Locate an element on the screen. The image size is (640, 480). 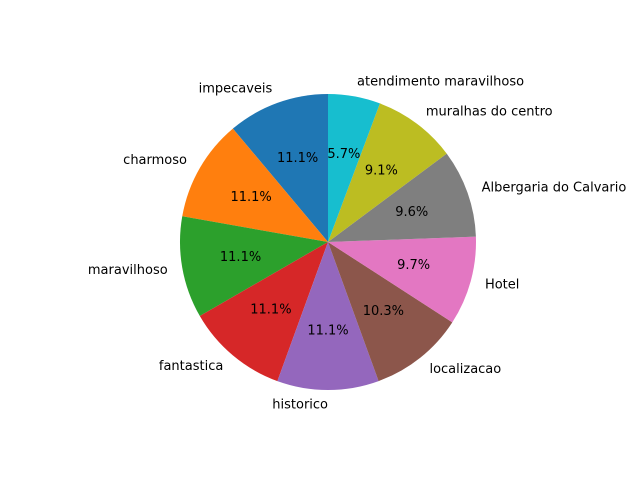
pie-percent-label-3: 11.1% is located at coordinates (240, 257).